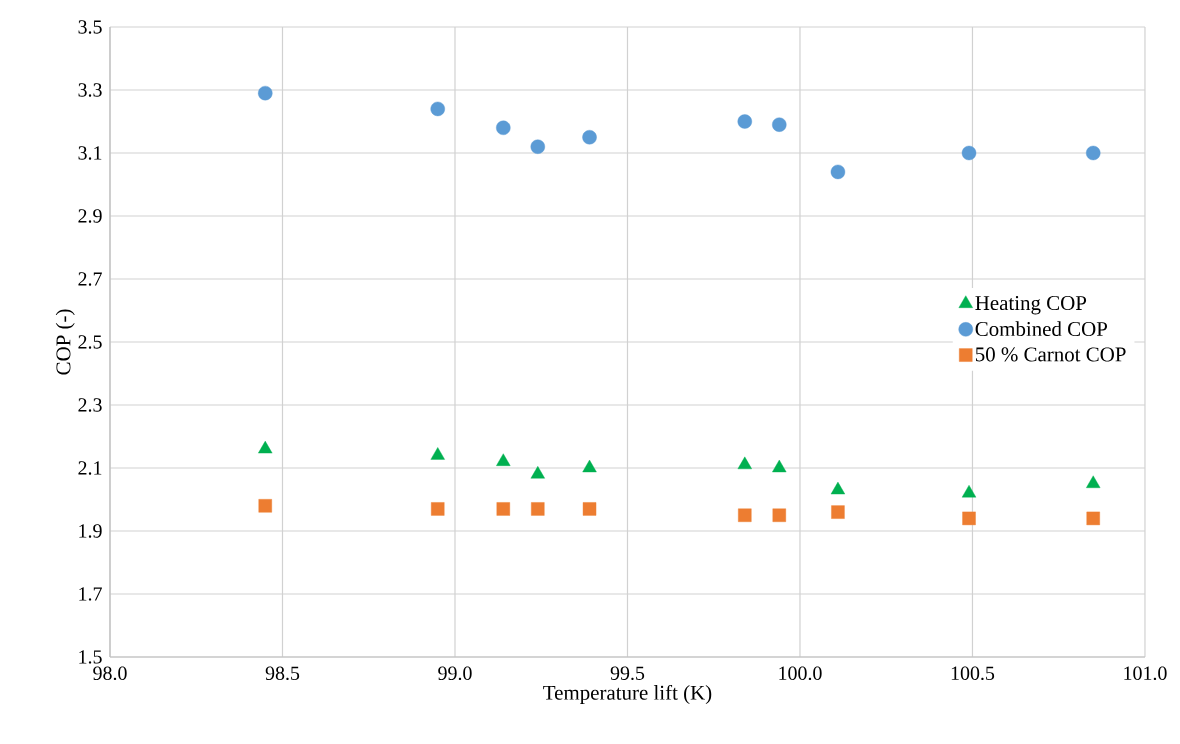  What do you see at coordinates (110, 673) in the screenshot?
I see `x-tick-label: 98.0` at bounding box center [110, 673].